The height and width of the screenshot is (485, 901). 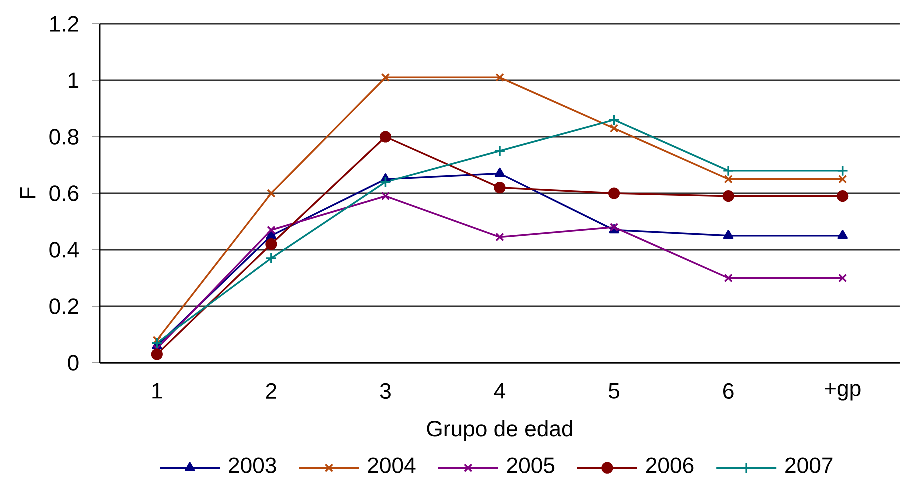 I want to click on legend-label: 2003, so click(x=252, y=465).